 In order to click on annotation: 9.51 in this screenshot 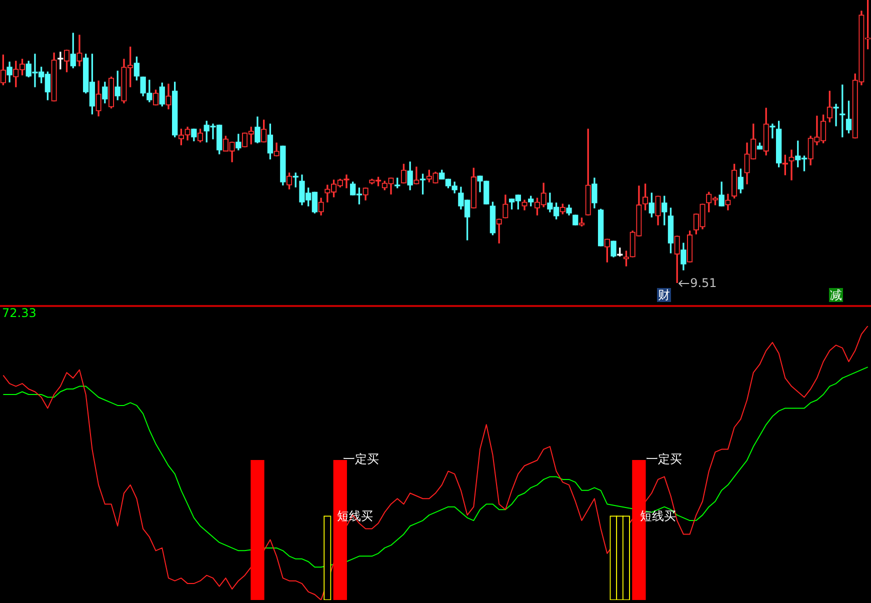, I will do `click(703, 283)`.